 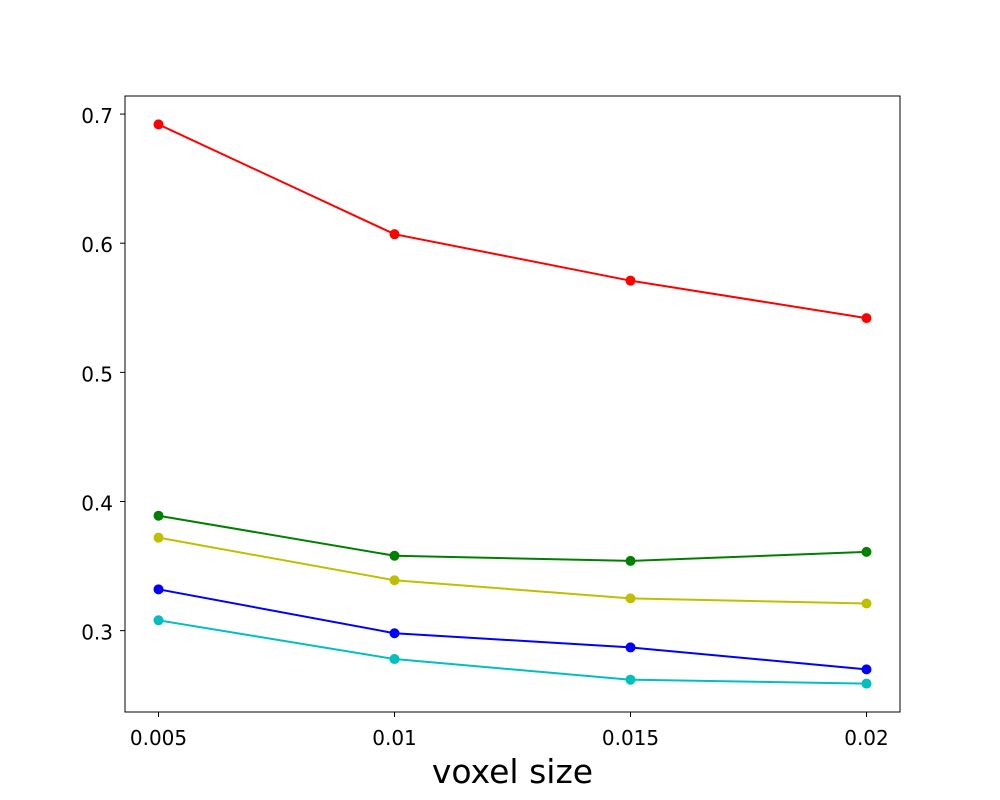 What do you see at coordinates (97, 245) in the screenshot?
I see `y-tick-label: 0.6` at bounding box center [97, 245].